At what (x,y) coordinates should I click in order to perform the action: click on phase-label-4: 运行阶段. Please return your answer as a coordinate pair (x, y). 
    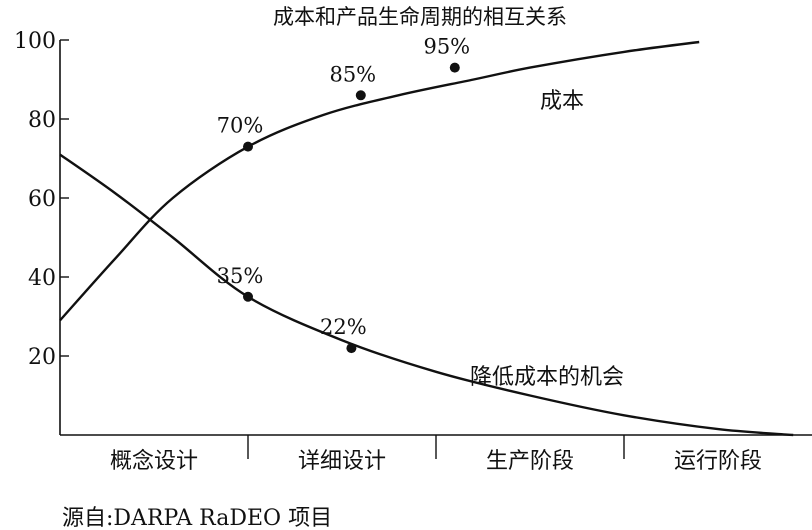
    Looking at the image, I should click on (718, 461).